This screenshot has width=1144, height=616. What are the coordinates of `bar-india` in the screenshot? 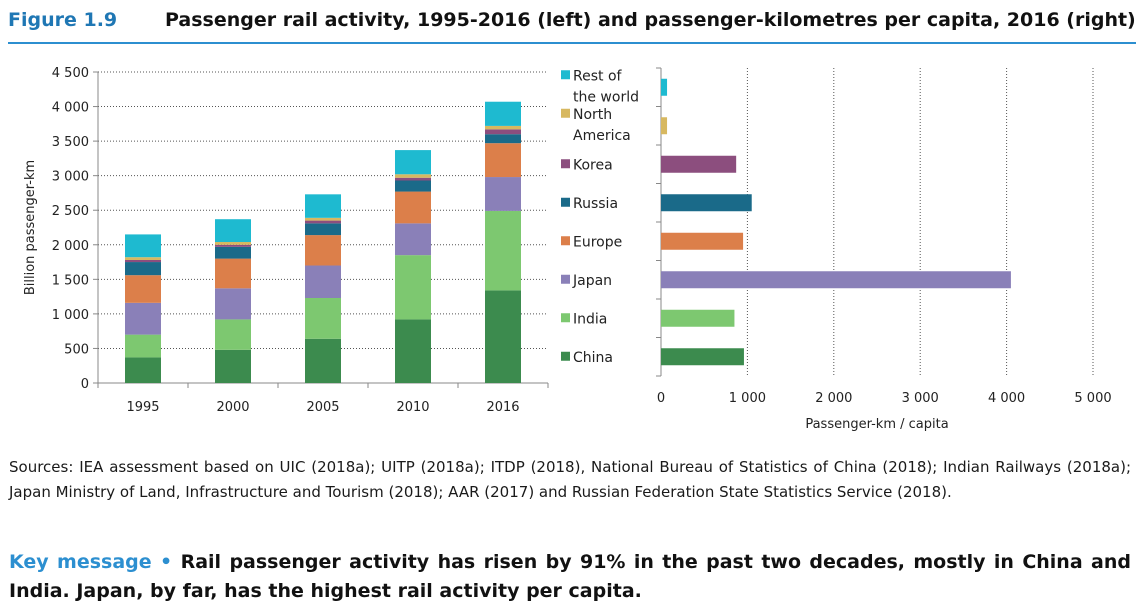 It's located at (698, 318).